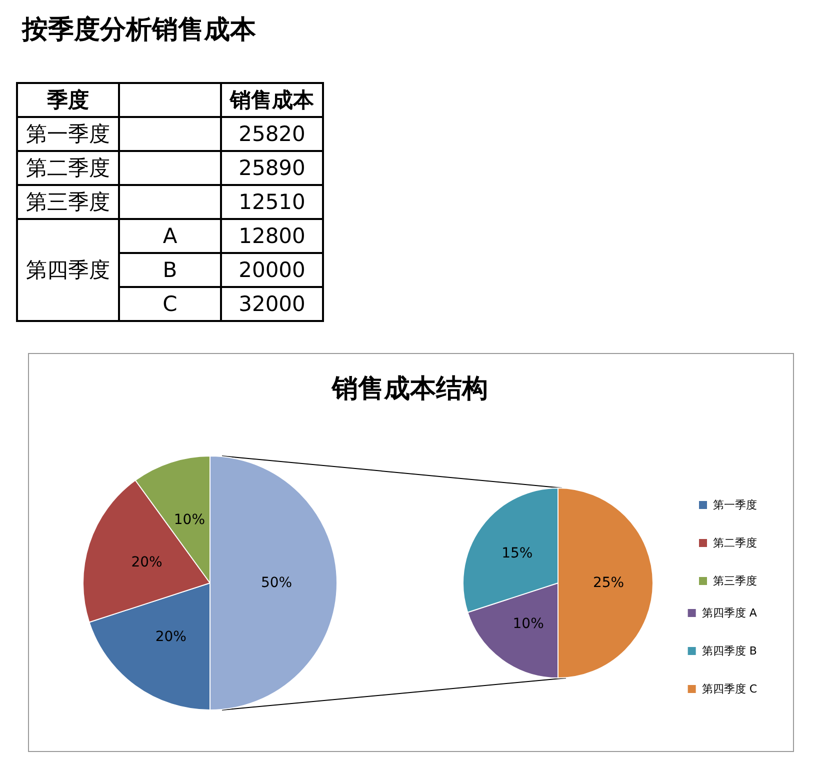  I want to click on legend-label: 第四季度 A, so click(730, 613).